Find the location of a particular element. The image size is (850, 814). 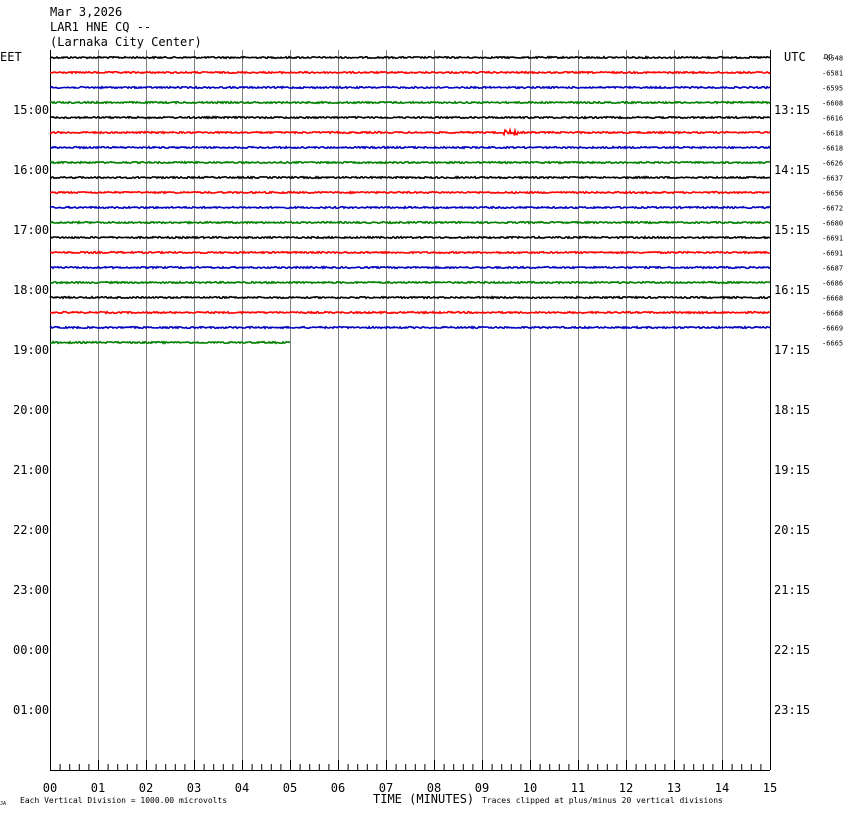

x-tick-label: 12 is located at coordinates (626, 788).